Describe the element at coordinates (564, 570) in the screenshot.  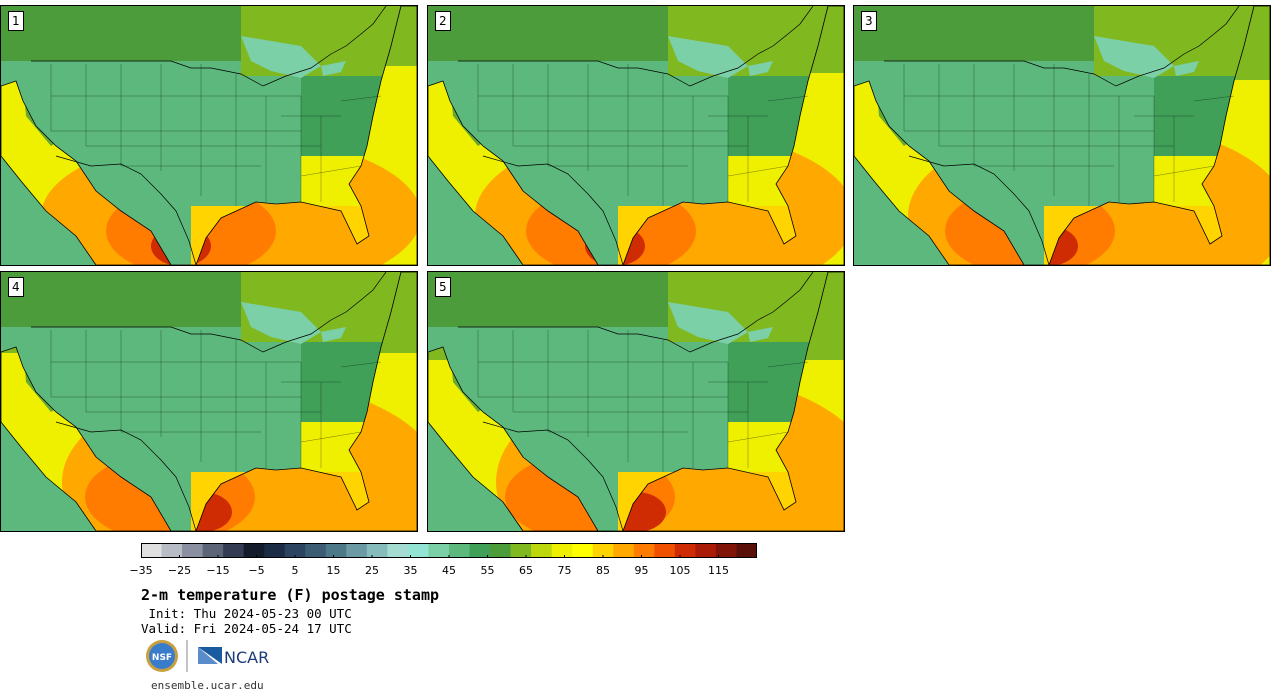
I see `colorbar-tick-label: 75` at that location.